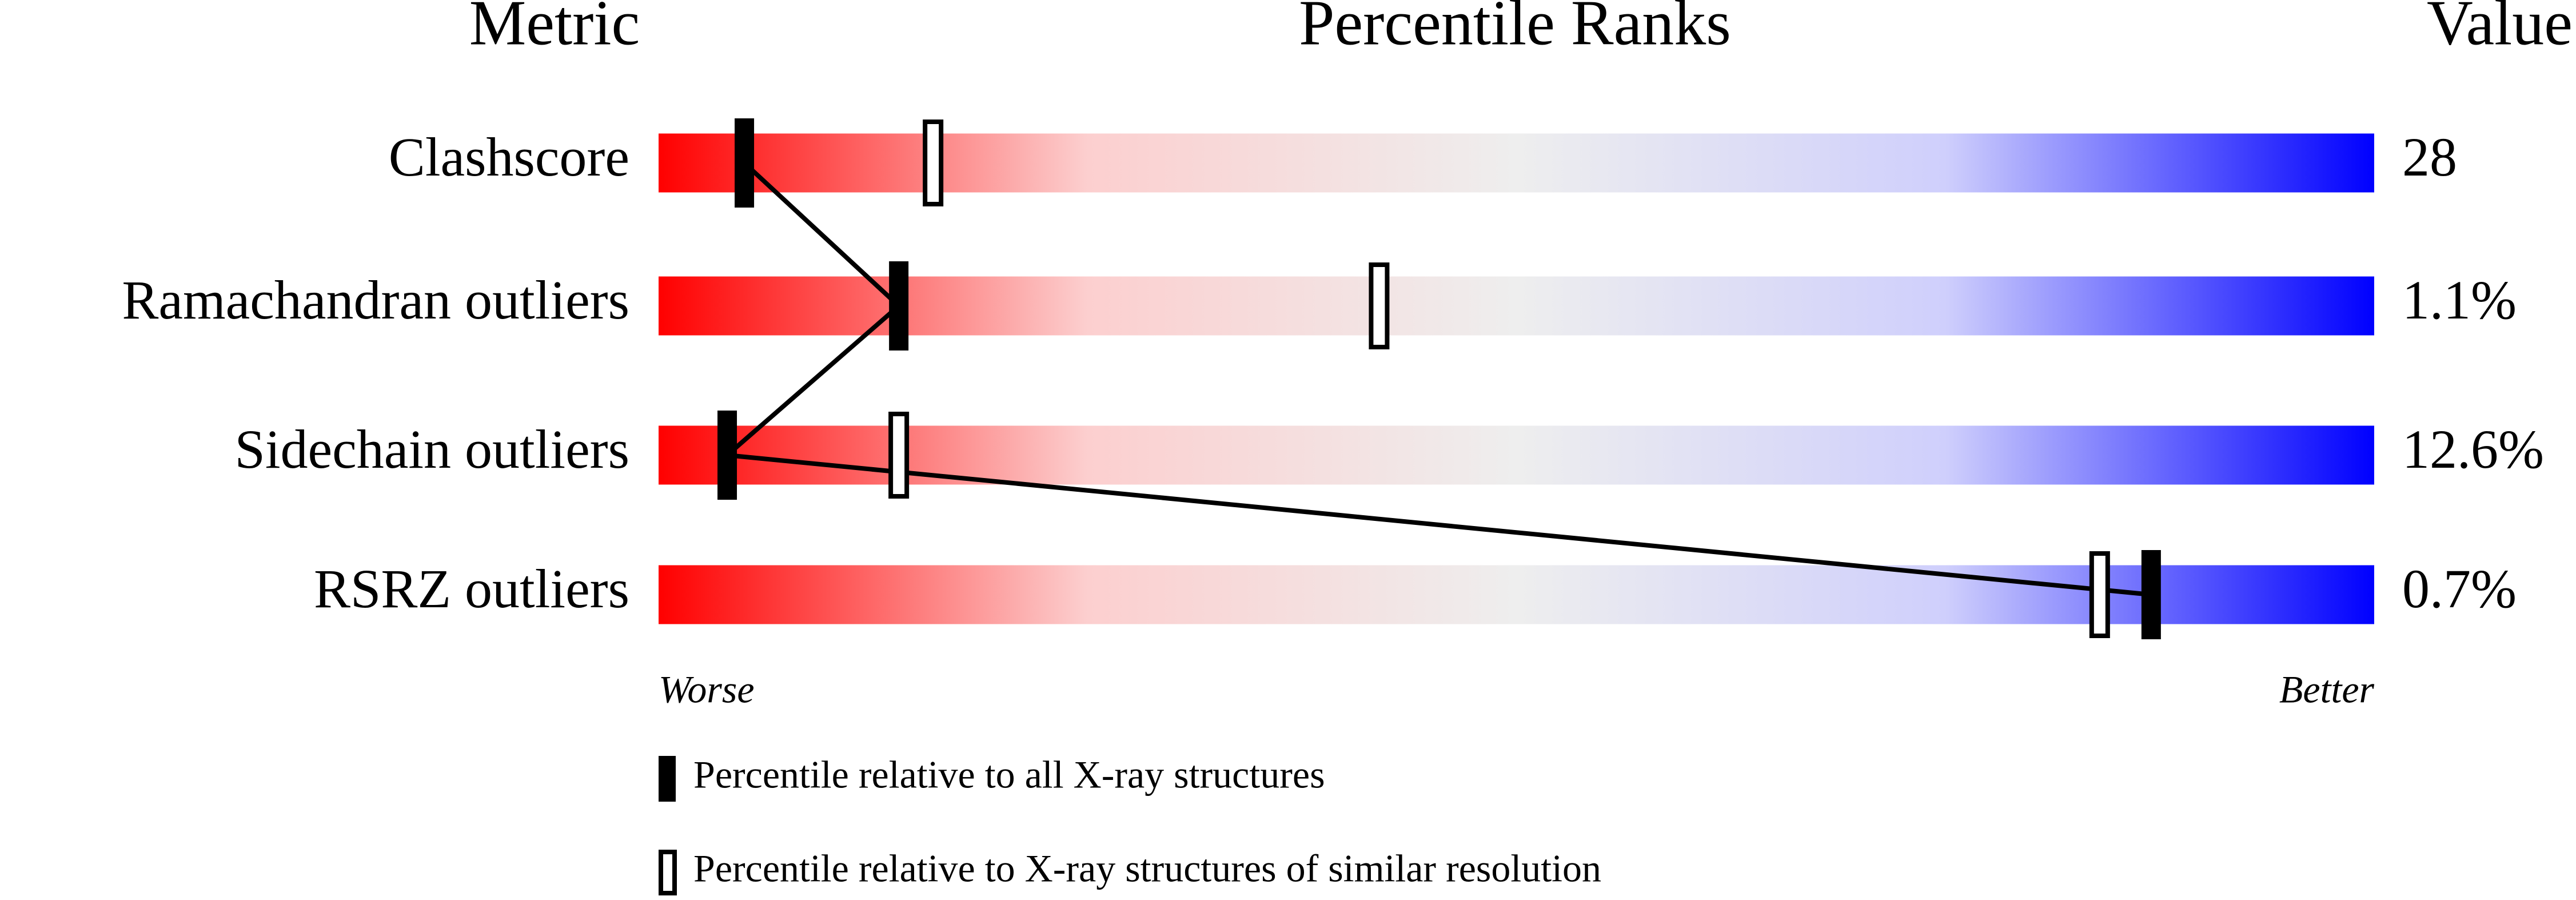 The image size is (2576, 900). I want to click on better-label: Better, so click(2327, 689).